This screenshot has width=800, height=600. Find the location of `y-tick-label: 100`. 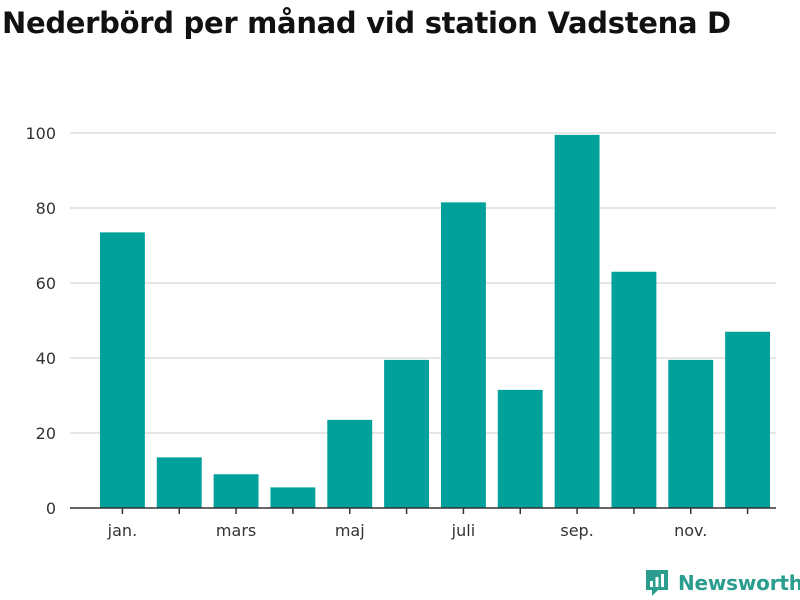

y-tick-label: 100 is located at coordinates (40, 133).